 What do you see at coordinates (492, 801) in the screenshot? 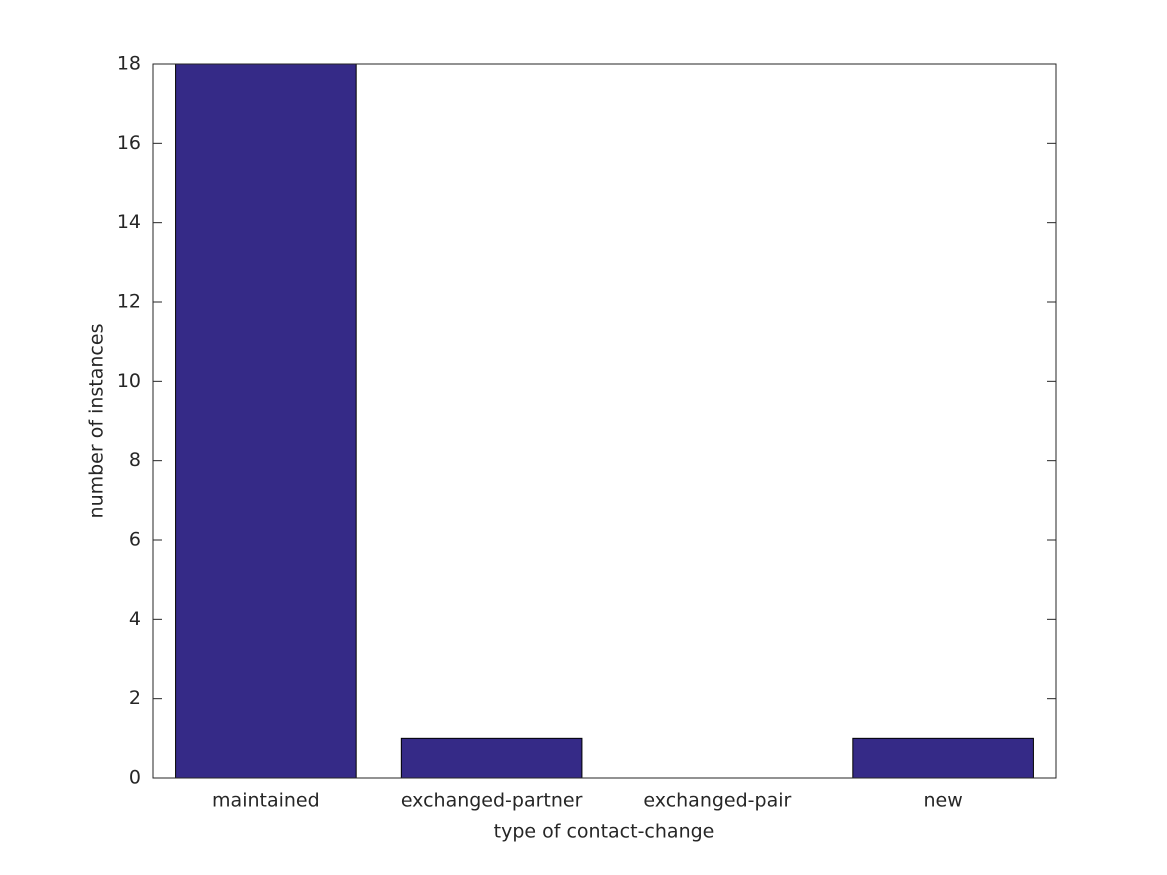
I see `x-tick-label: exchanged-partner` at bounding box center [492, 801].